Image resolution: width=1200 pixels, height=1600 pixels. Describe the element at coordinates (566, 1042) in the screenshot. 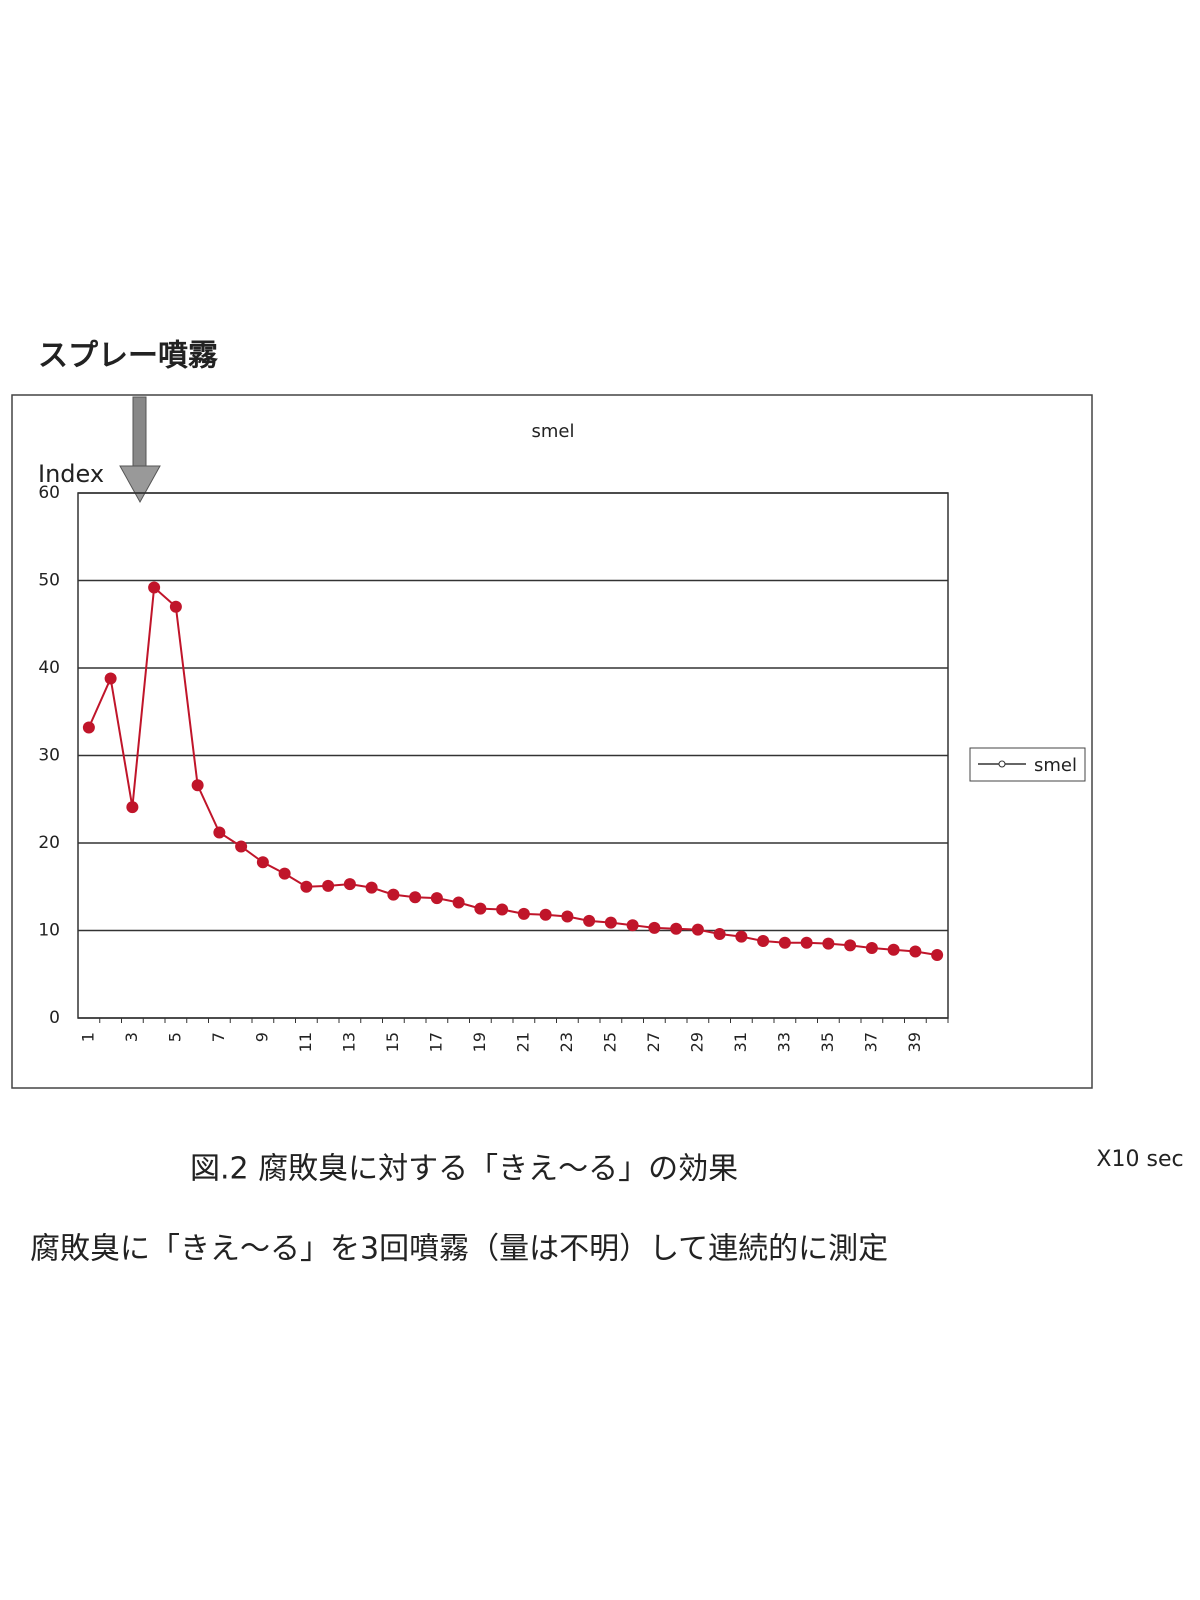

I see `x-tick-label: 23` at that location.